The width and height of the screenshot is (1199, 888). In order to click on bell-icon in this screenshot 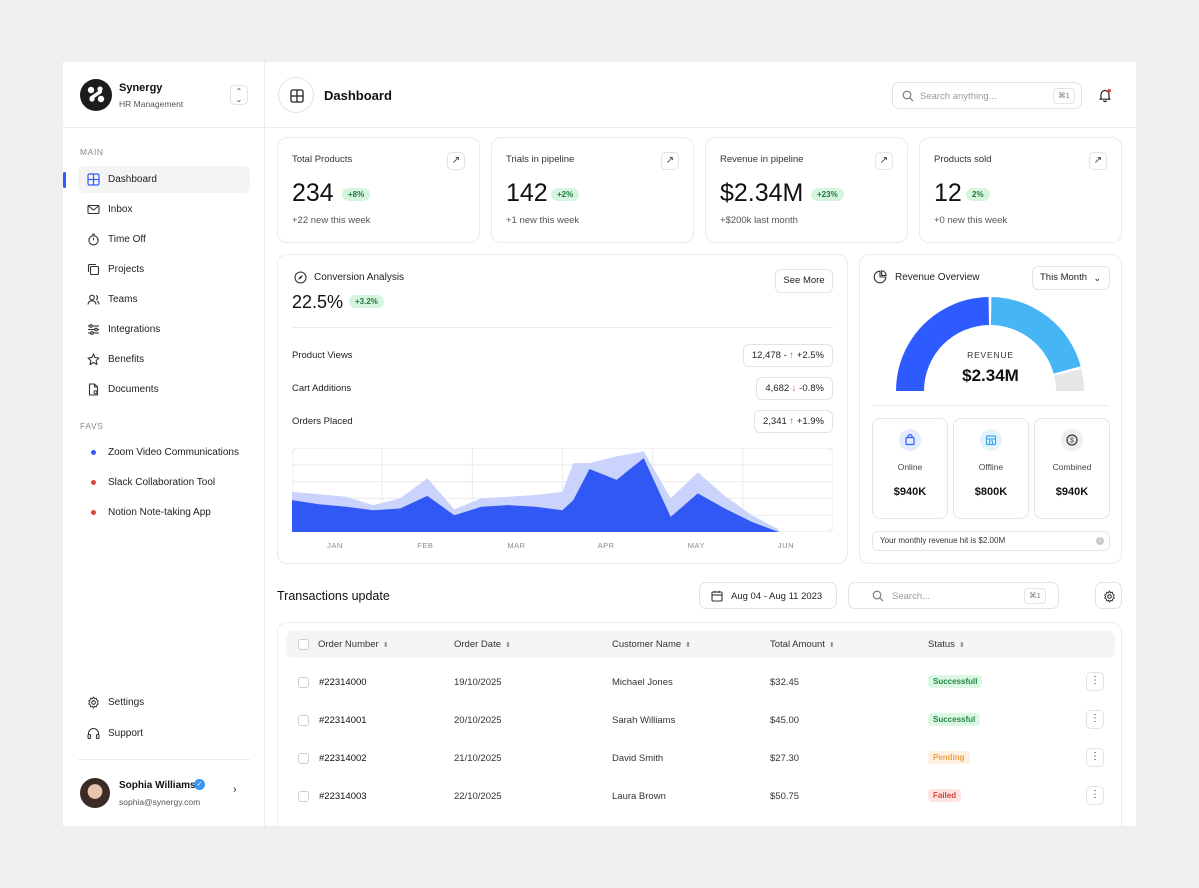, I will do `click(1105, 96)`.